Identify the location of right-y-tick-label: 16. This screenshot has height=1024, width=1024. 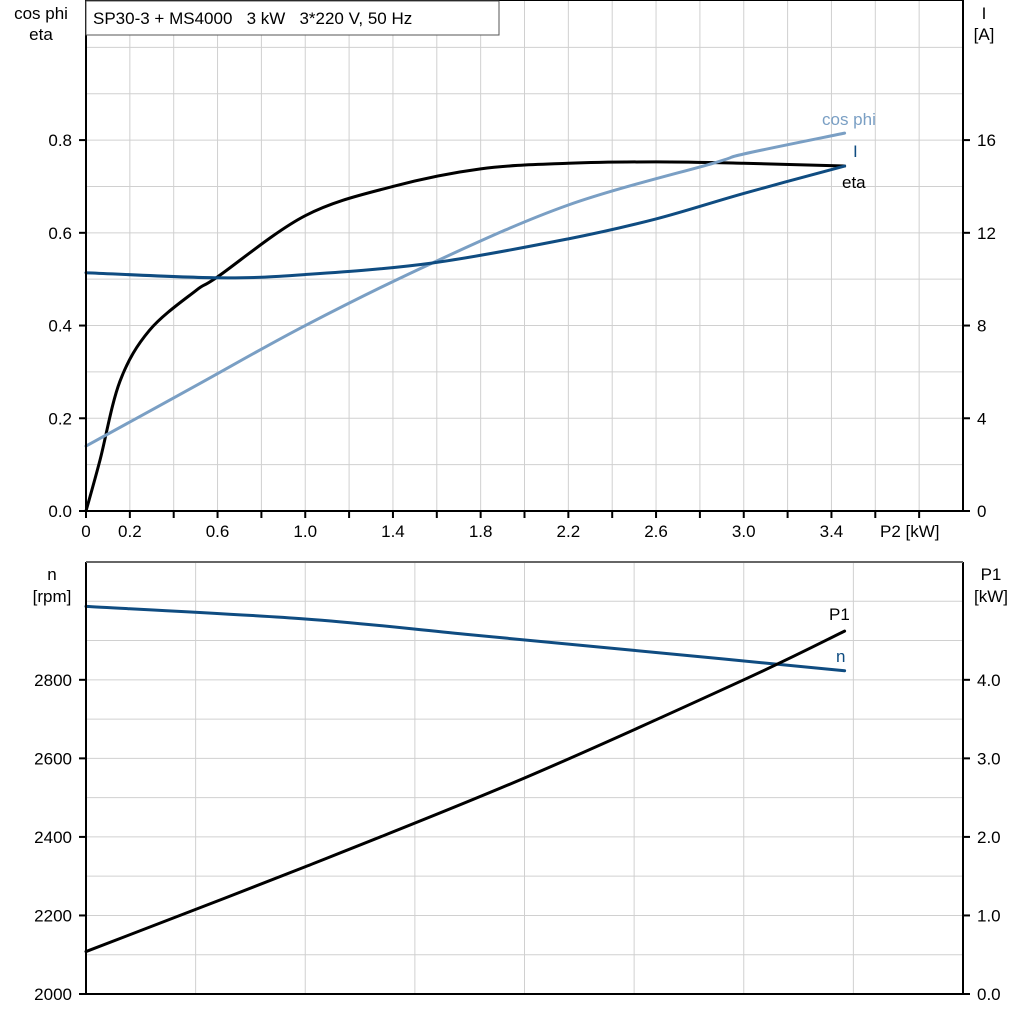
(986, 140).